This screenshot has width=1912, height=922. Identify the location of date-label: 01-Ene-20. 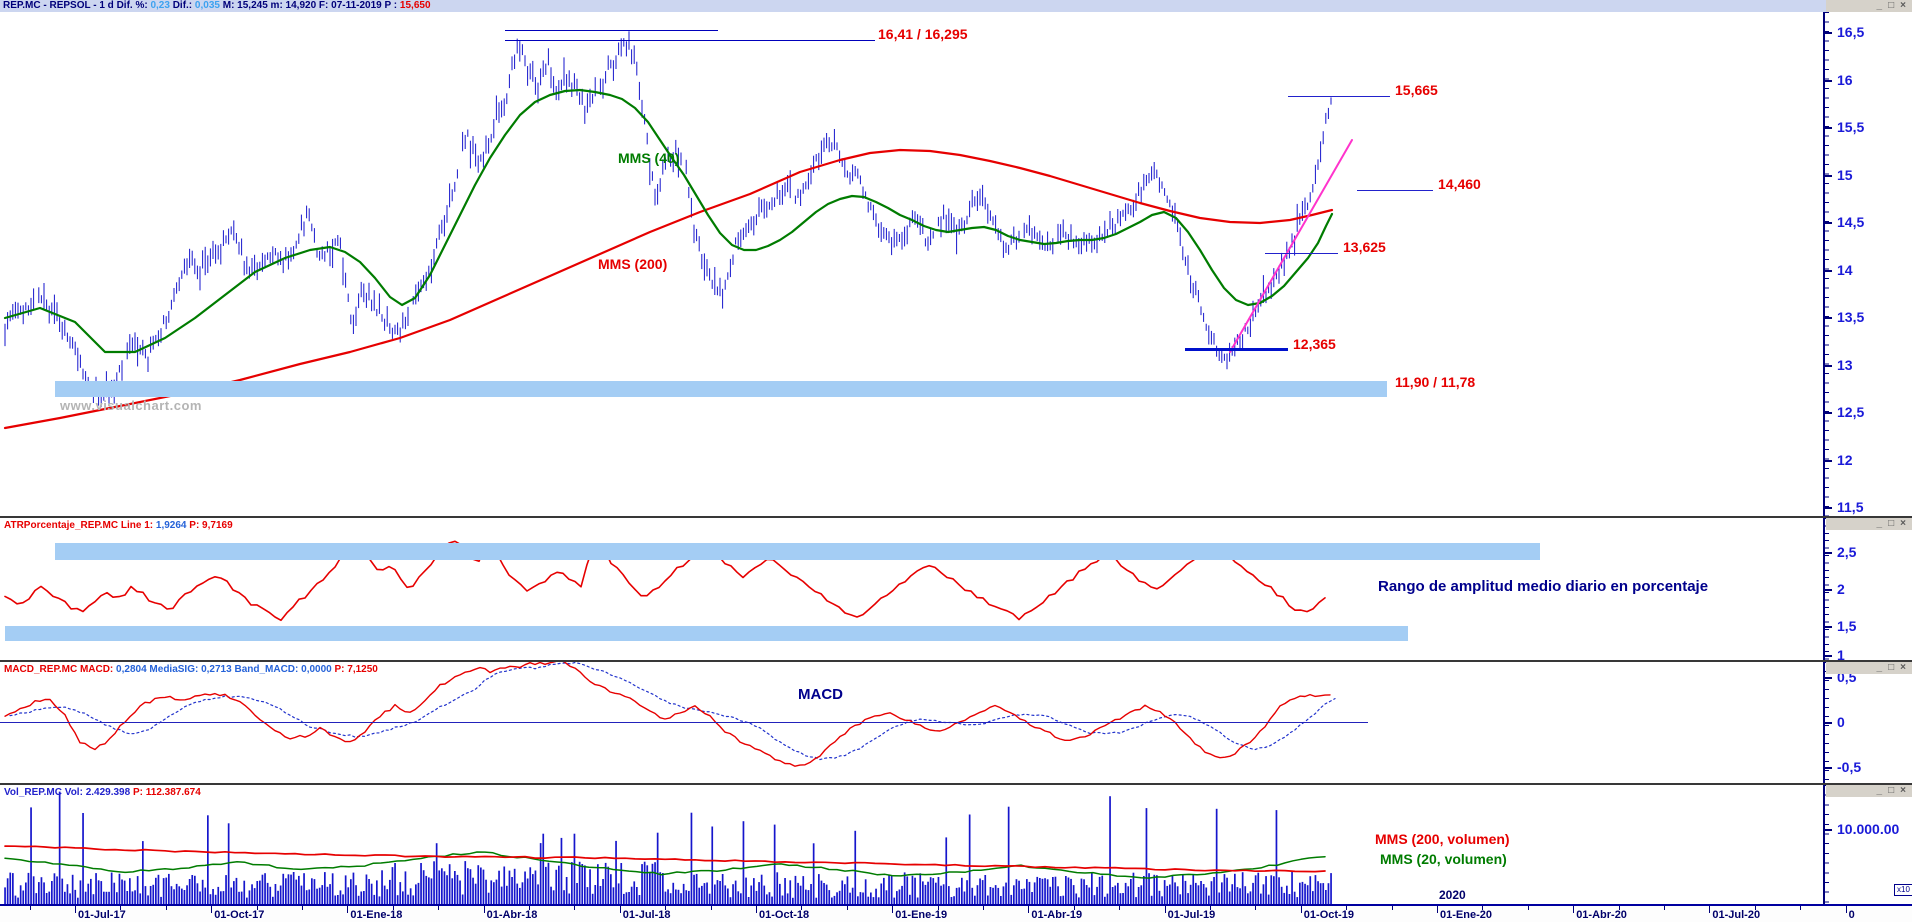
(1466, 915).